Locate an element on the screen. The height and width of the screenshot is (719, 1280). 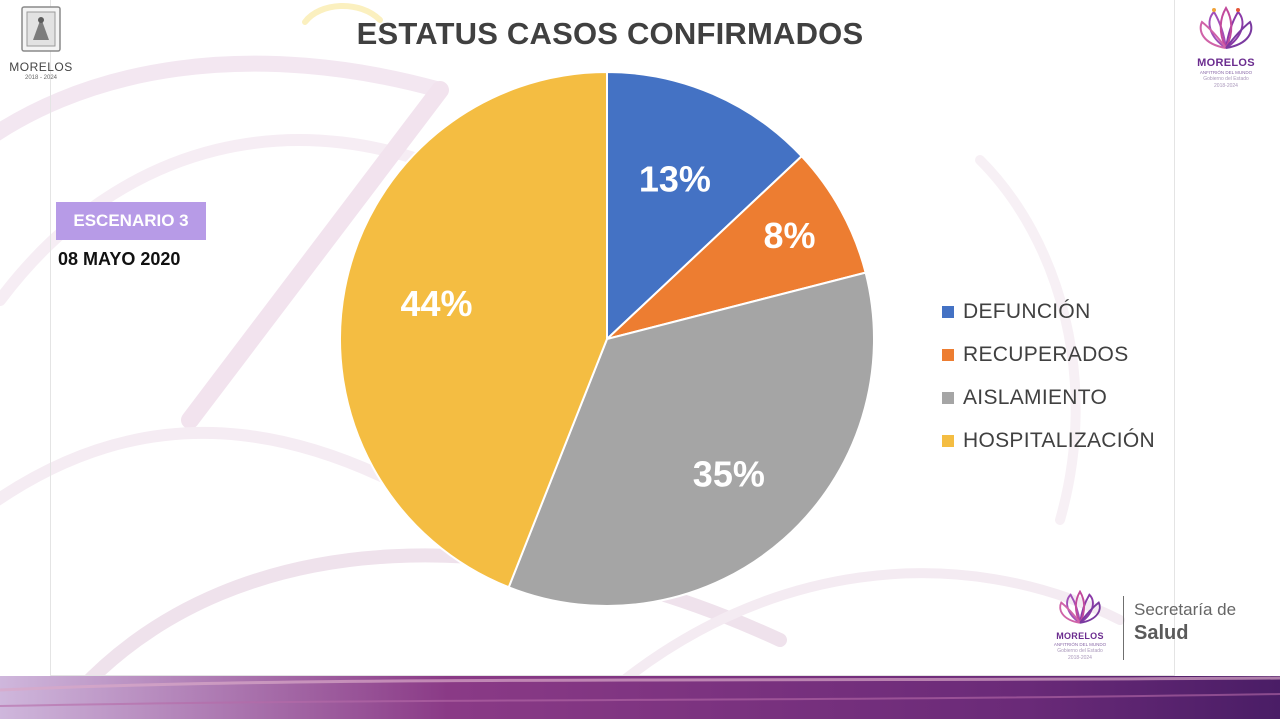
legend-label-hospitalizacion: HOSPITALIZACIÓN is located at coordinates (1059, 440).